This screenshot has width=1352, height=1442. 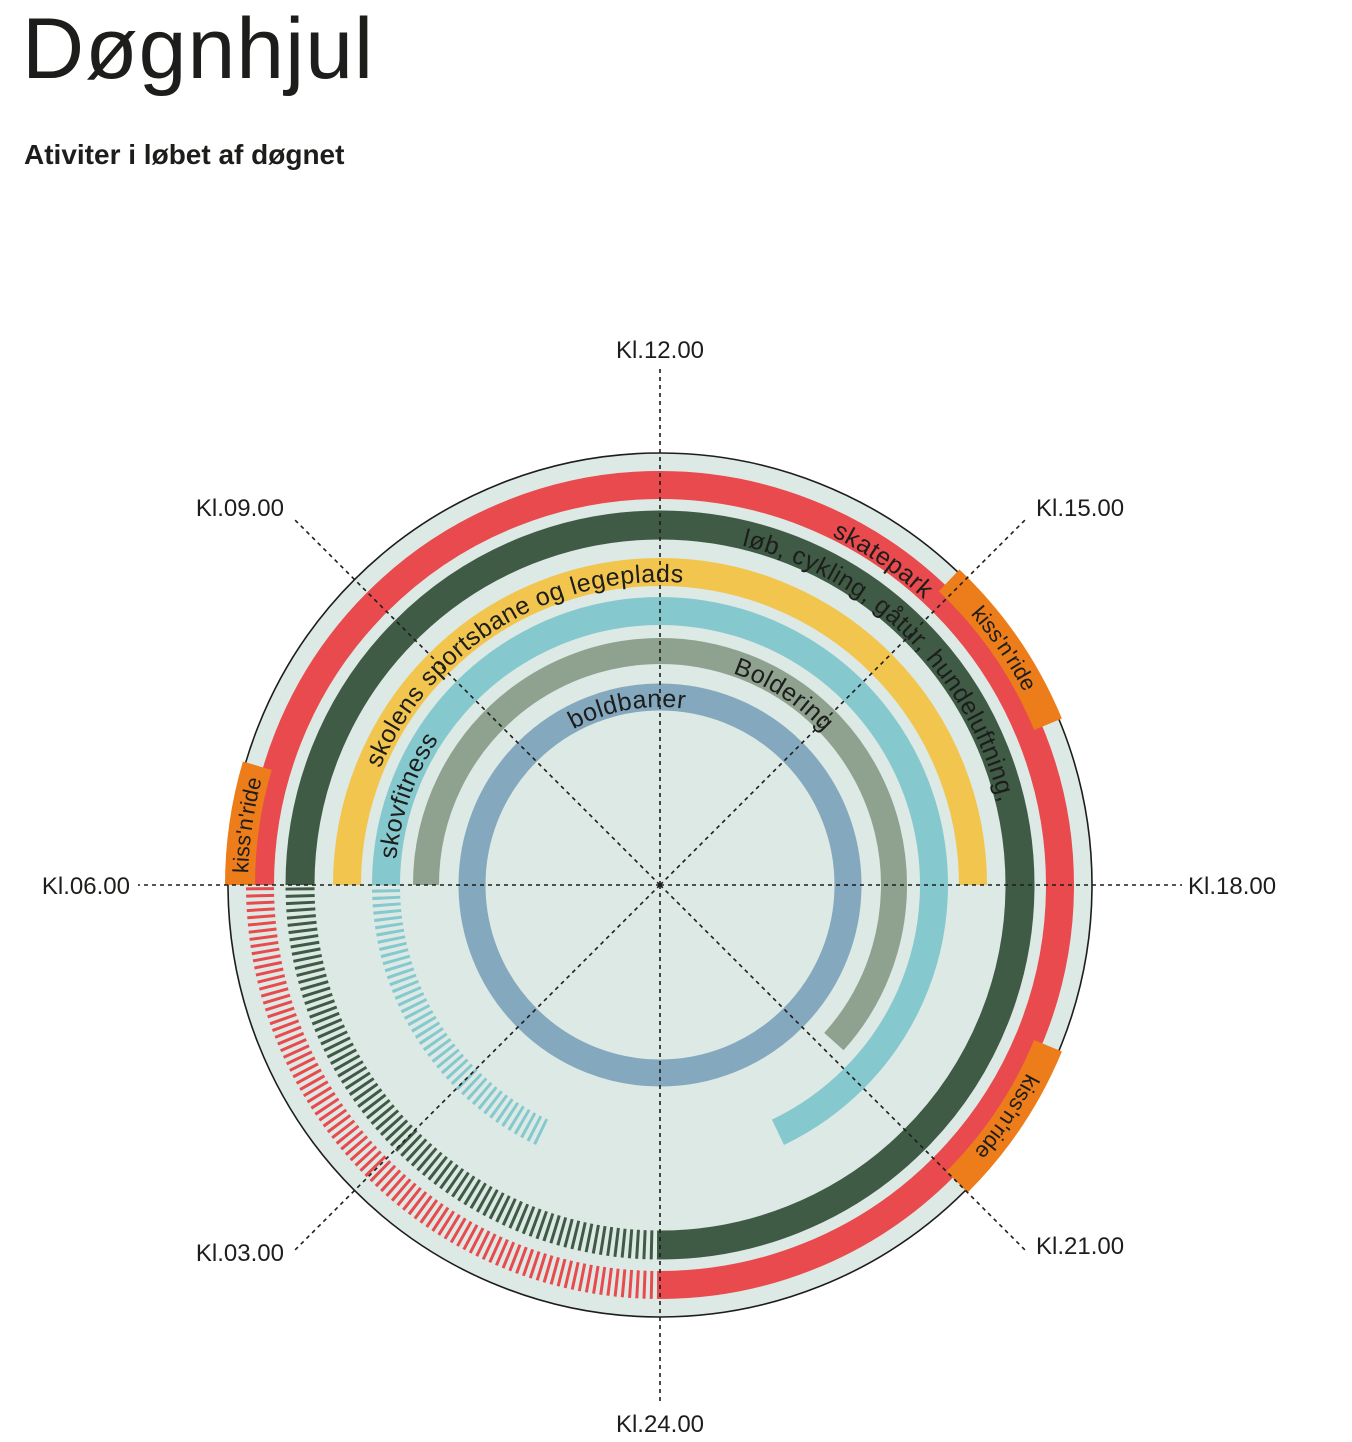 I want to click on page-subtitle: Ativiter i løbet af døgnet, so click(x=184, y=154).